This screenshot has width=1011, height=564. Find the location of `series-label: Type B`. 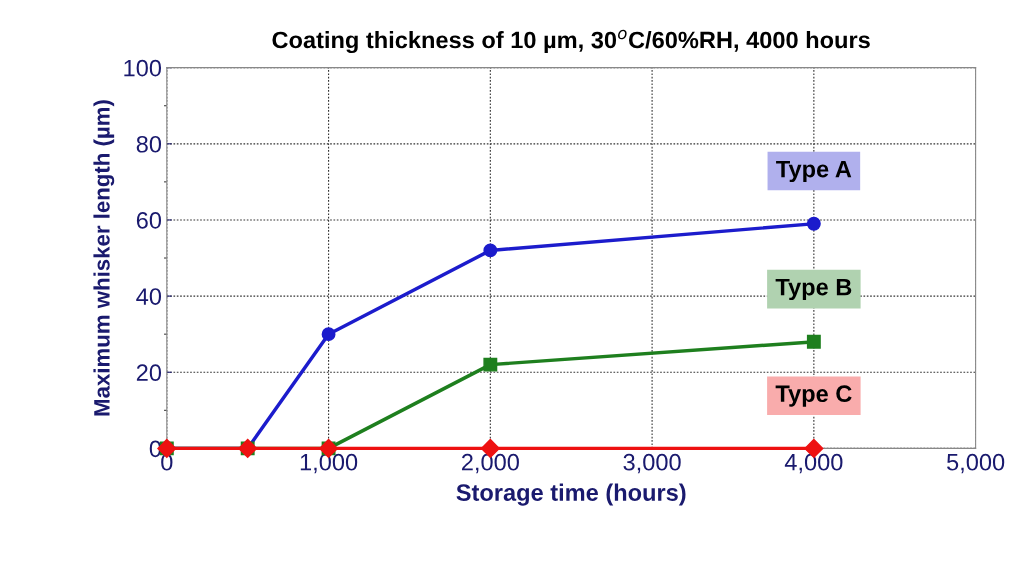

series-label: Type B is located at coordinates (813, 289).